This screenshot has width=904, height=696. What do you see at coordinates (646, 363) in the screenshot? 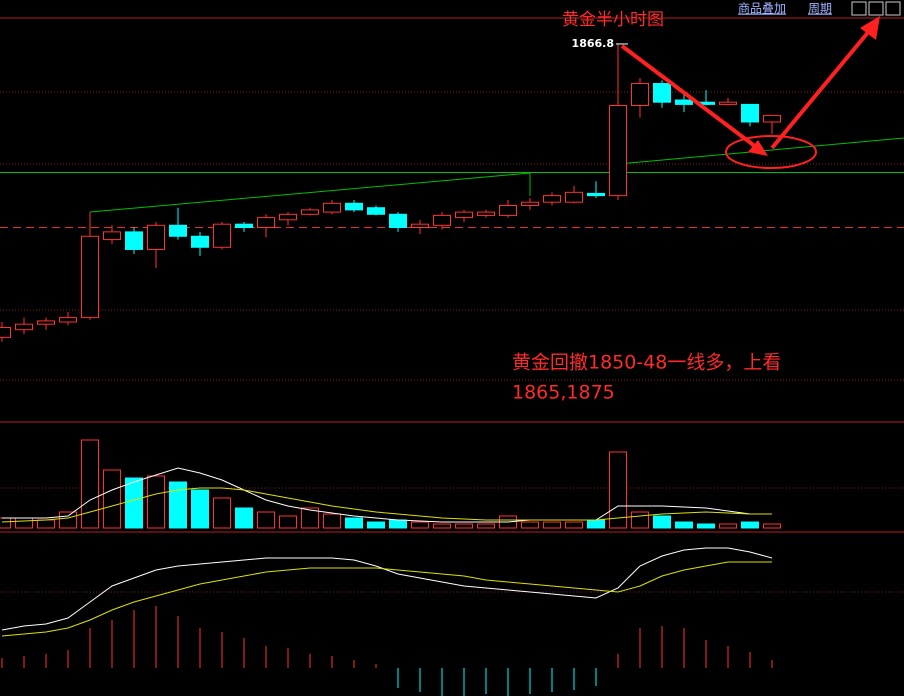
I see `annotation: 黄金回撤1850-48一线多，上看` at bounding box center [646, 363].